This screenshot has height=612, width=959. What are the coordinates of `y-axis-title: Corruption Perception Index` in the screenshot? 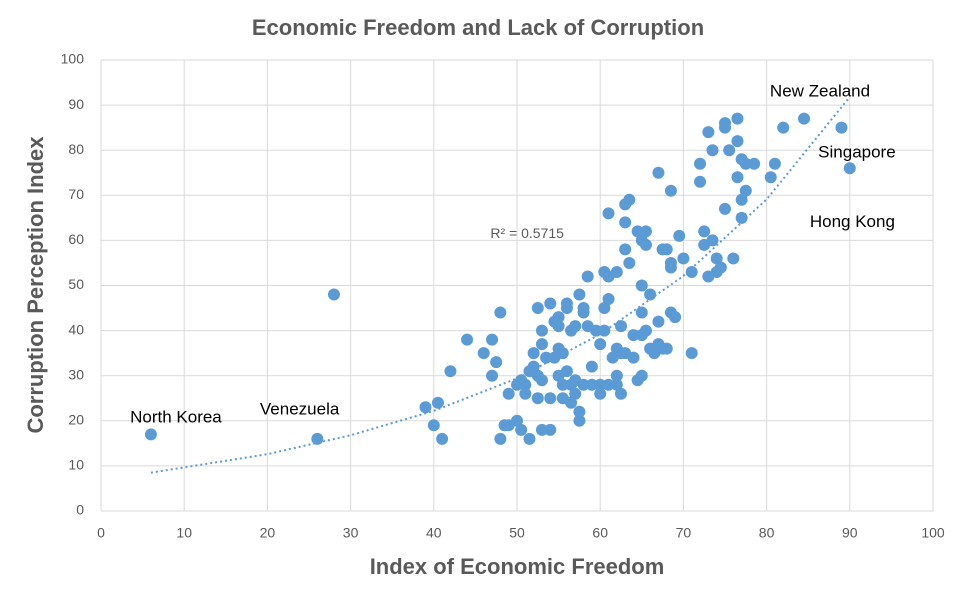 It's located at (35, 285).